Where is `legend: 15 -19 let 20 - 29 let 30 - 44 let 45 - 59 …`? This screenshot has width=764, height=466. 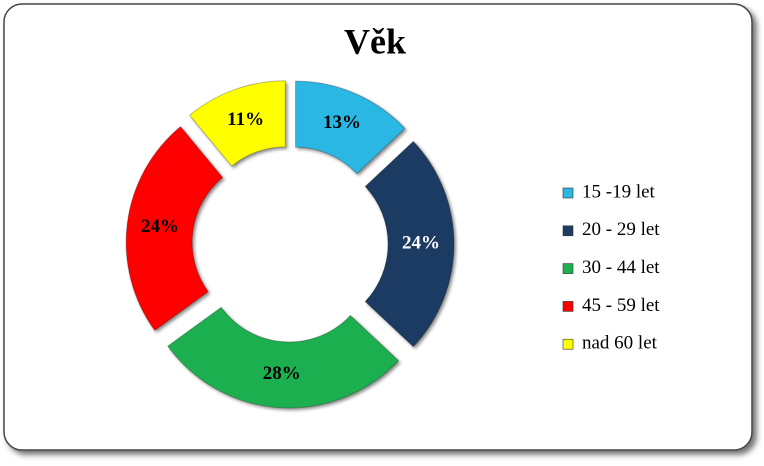
legend: 15 -19 let 20 - 29 let 30 - 44 let 45 - 59 … is located at coordinates (611, 267).